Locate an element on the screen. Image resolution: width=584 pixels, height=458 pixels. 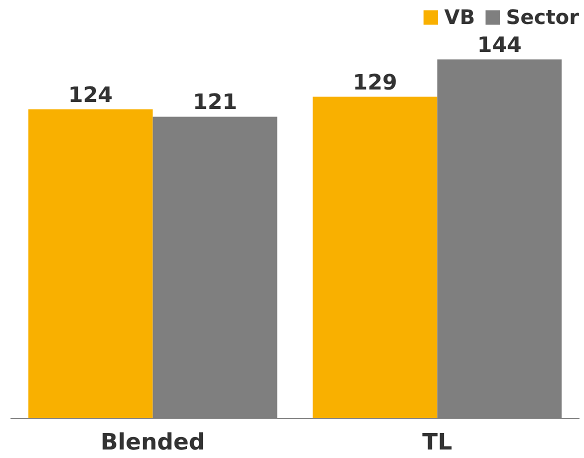
legend-label: Sector is located at coordinates (542, 17).